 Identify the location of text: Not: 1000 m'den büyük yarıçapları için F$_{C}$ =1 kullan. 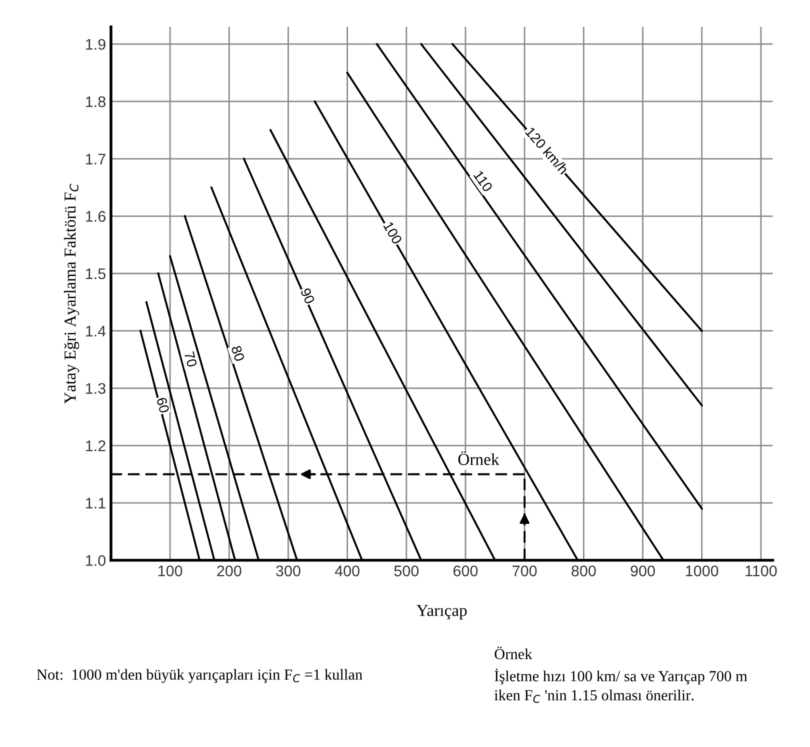
(199, 676).